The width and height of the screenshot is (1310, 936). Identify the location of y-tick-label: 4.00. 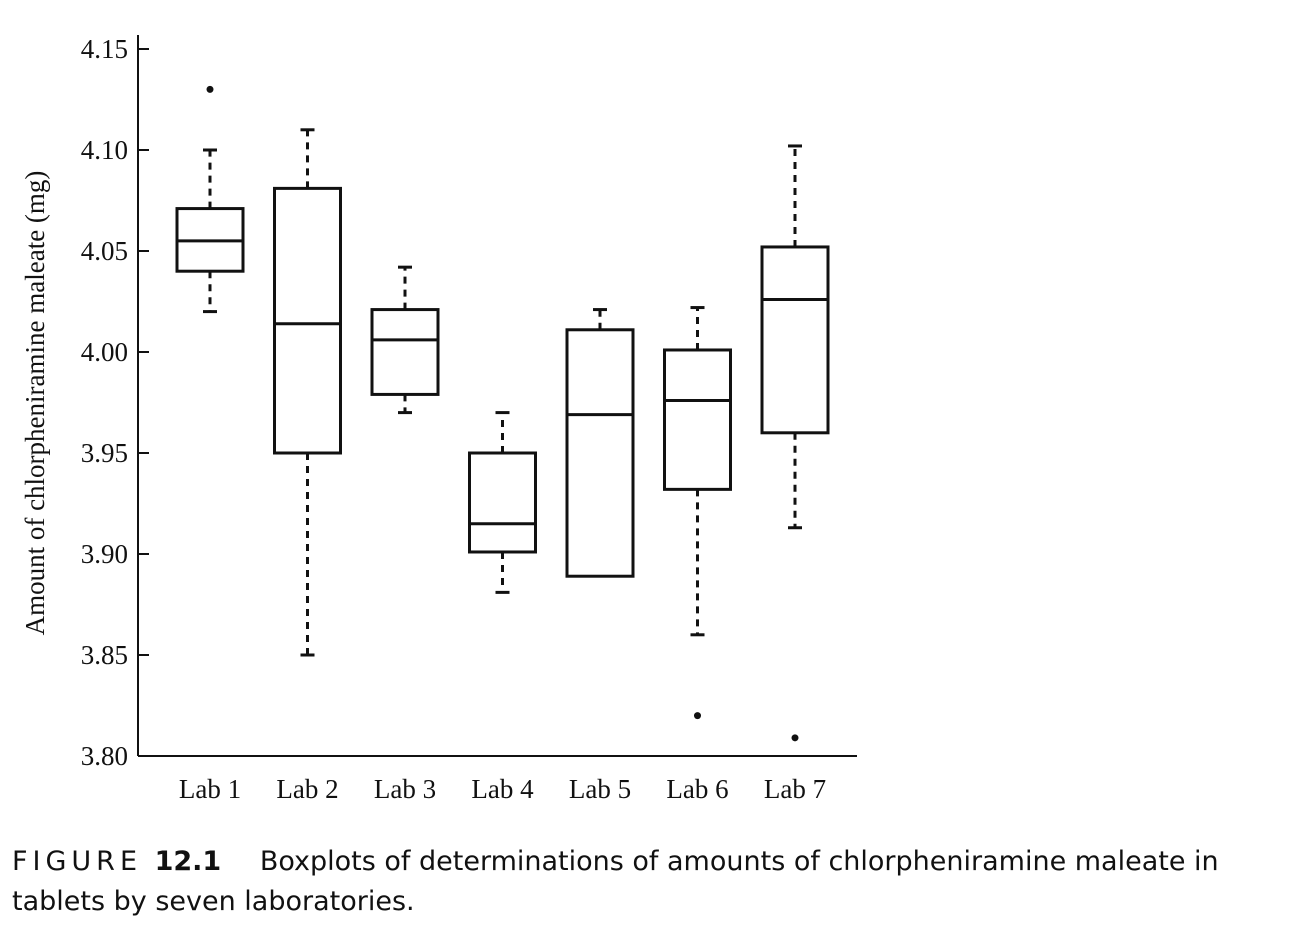
(104, 352).